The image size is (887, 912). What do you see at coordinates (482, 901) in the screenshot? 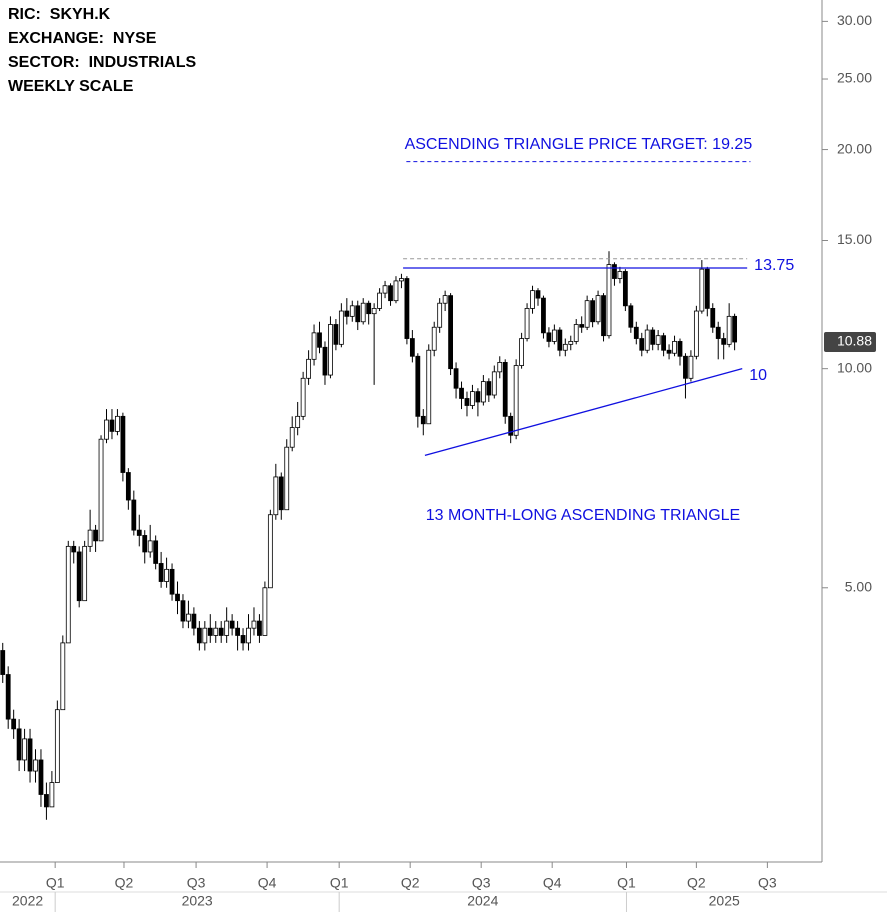
I see `year-label: 2024` at bounding box center [482, 901].